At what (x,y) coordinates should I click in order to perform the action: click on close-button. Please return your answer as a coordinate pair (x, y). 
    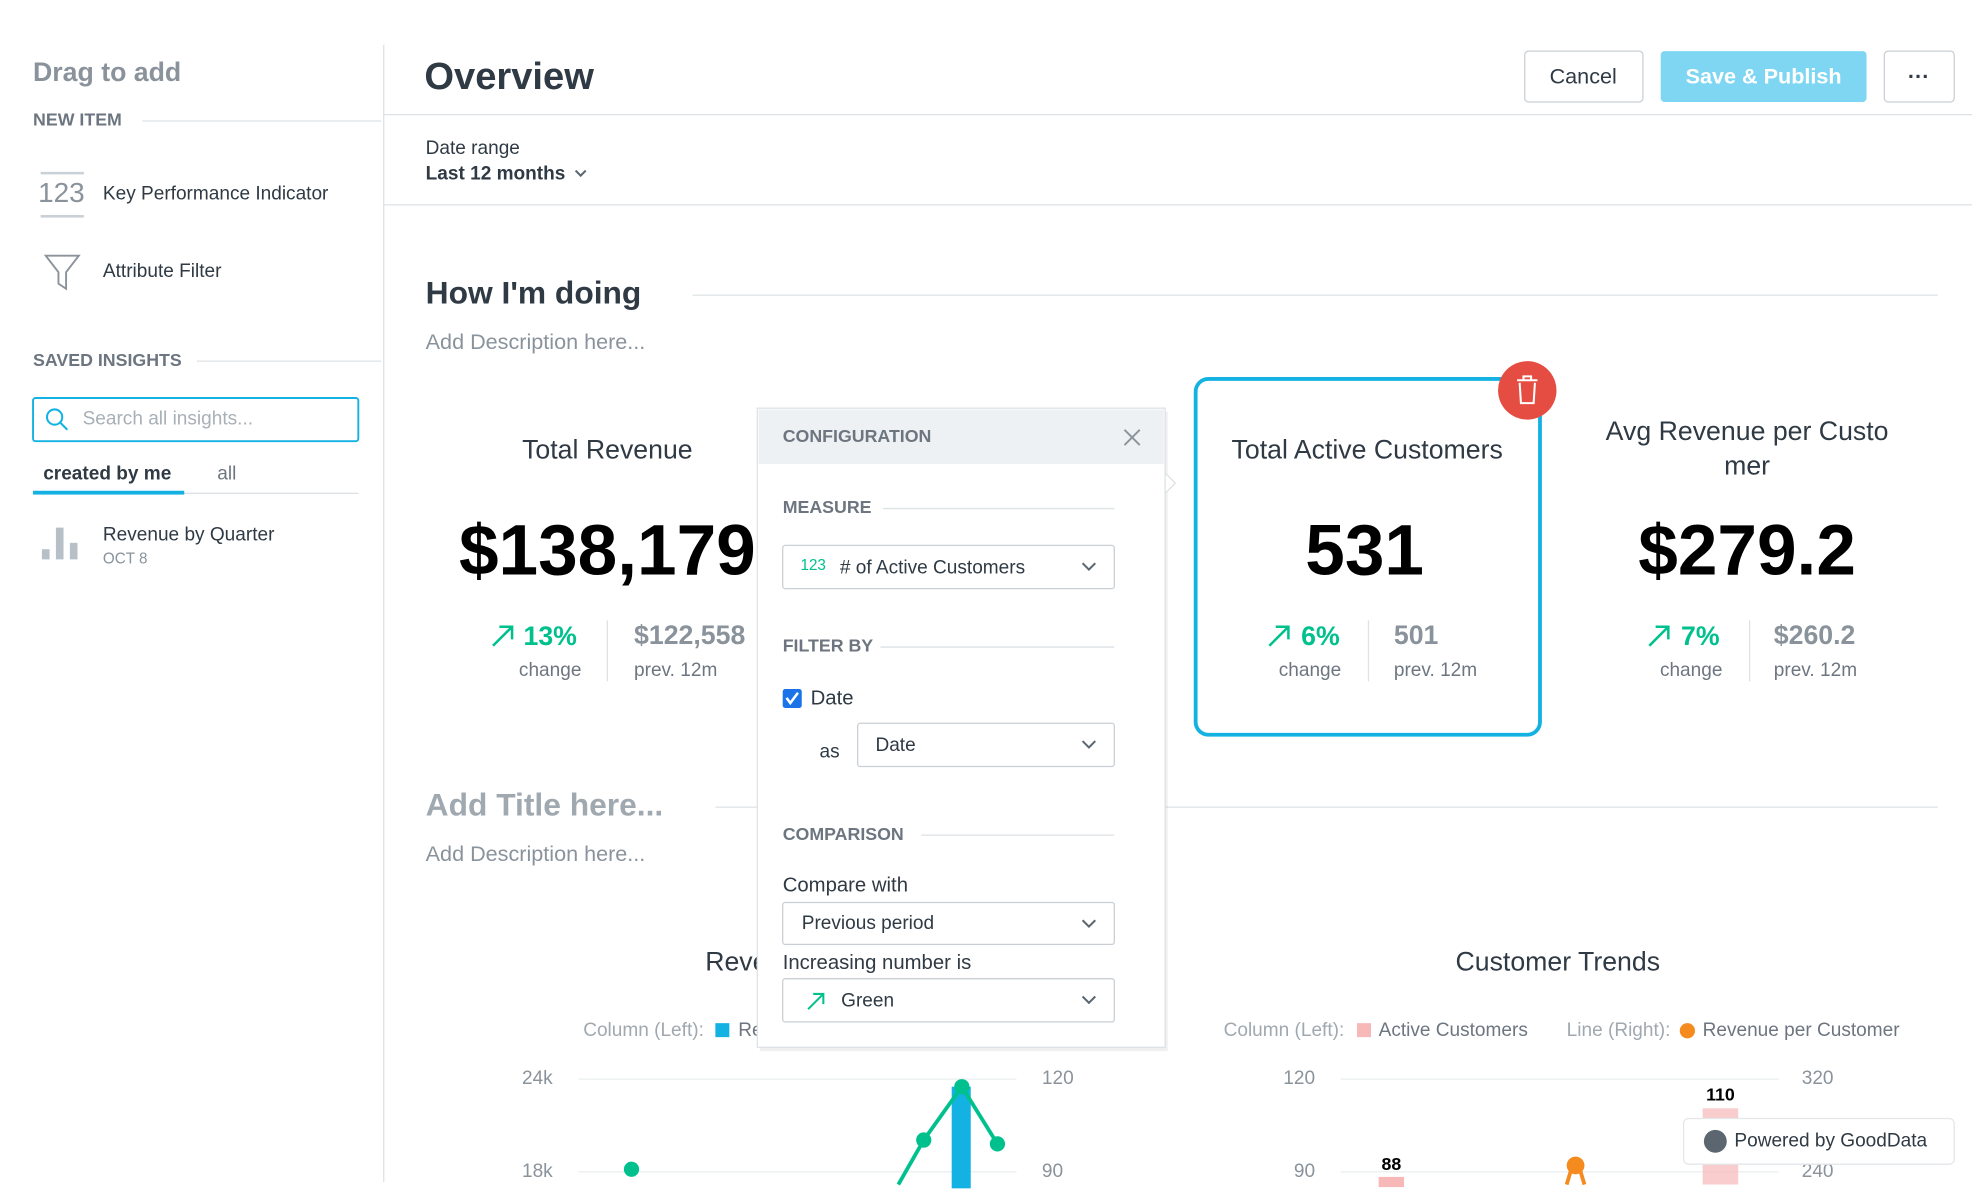
    Looking at the image, I should click on (1132, 437).